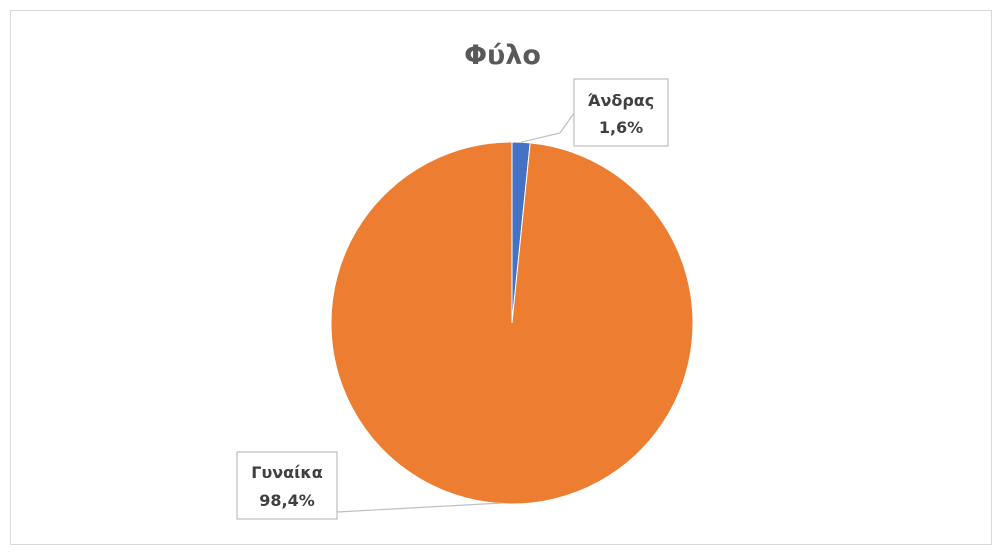  I want to click on data-label-gynaika-box, so click(287, 485).